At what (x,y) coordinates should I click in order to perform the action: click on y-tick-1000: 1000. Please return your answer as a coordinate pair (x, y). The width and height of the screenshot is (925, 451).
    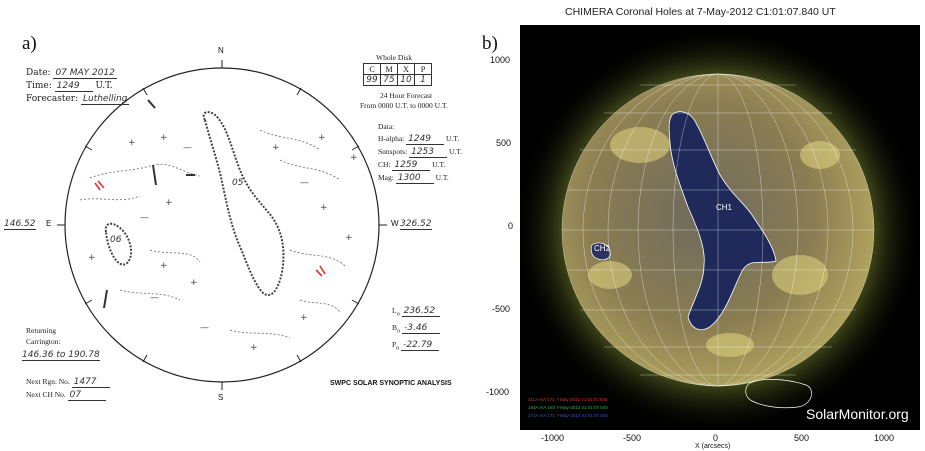
    Looking at the image, I should click on (500, 60).